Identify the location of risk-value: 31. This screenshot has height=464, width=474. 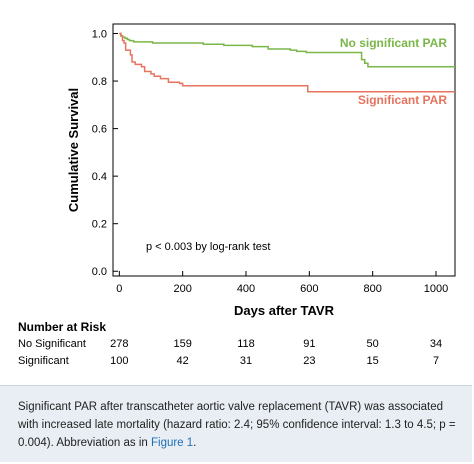
(246, 361).